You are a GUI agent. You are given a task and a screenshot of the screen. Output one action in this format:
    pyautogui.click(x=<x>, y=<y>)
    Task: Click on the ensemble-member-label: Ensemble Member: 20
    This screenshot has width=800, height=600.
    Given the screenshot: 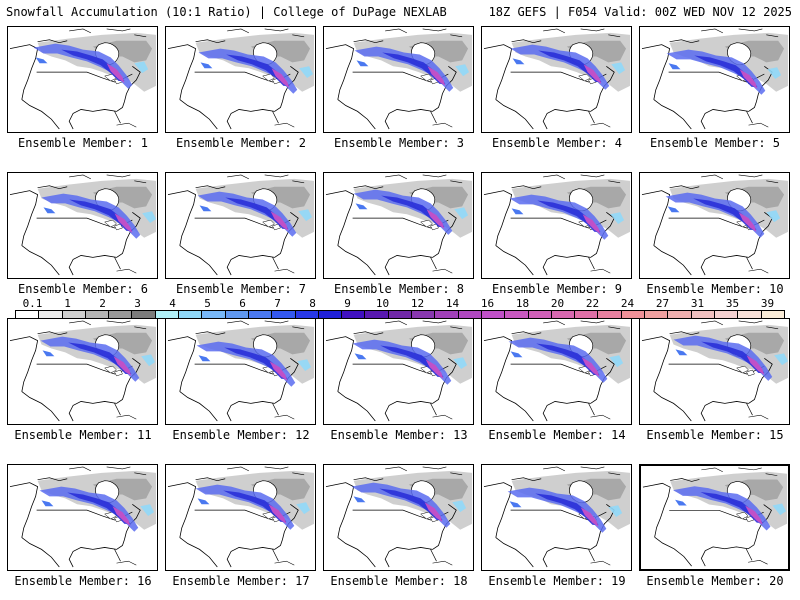 What is the action you would take?
    pyautogui.click(x=715, y=581)
    